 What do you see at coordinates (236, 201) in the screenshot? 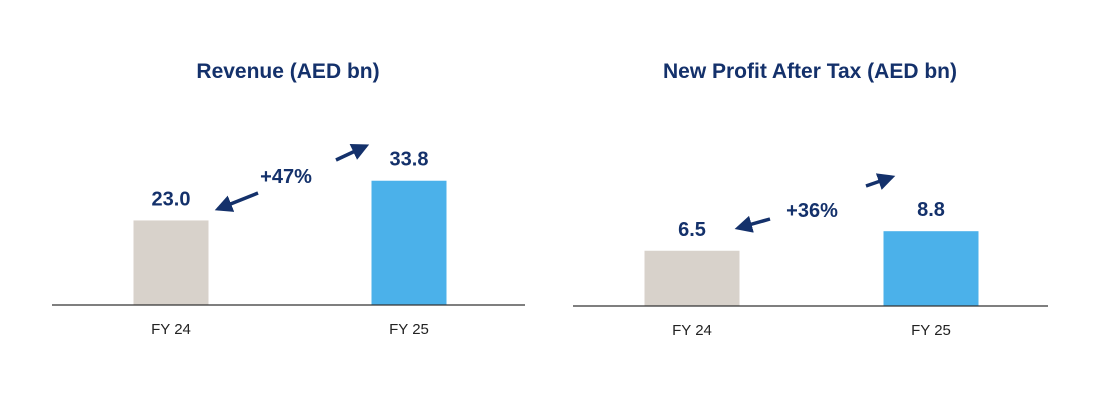
I see `revenue-growth-arrow-left` at bounding box center [236, 201].